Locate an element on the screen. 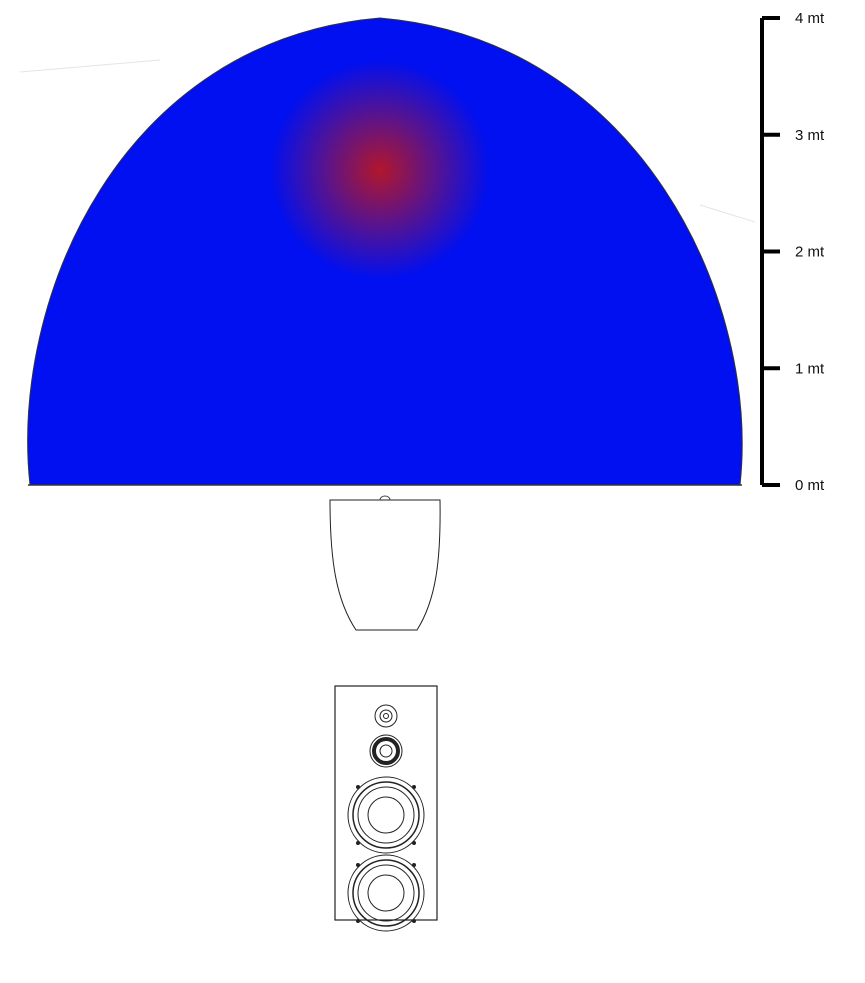 This screenshot has width=865, height=983. guide-line-left is located at coordinates (90, 66).